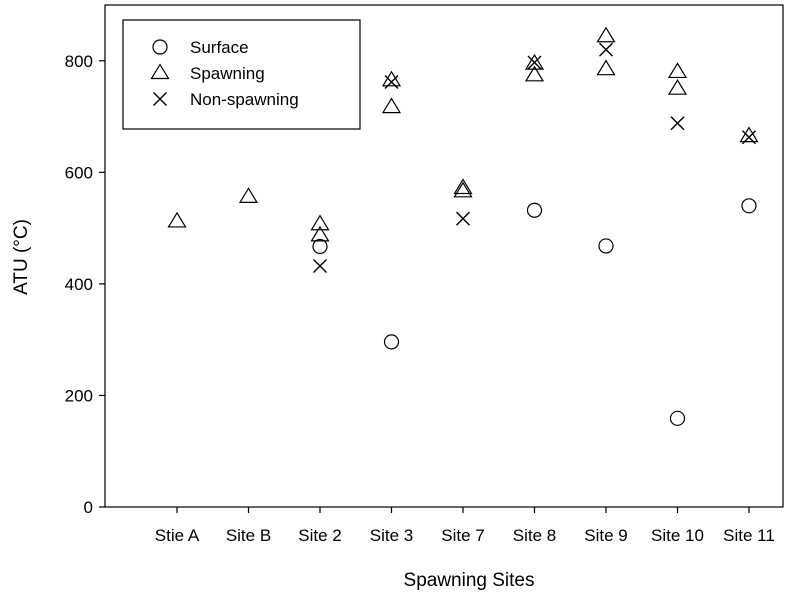  What do you see at coordinates (677, 535) in the screenshot?
I see `x-tick-label: Site 10` at bounding box center [677, 535].